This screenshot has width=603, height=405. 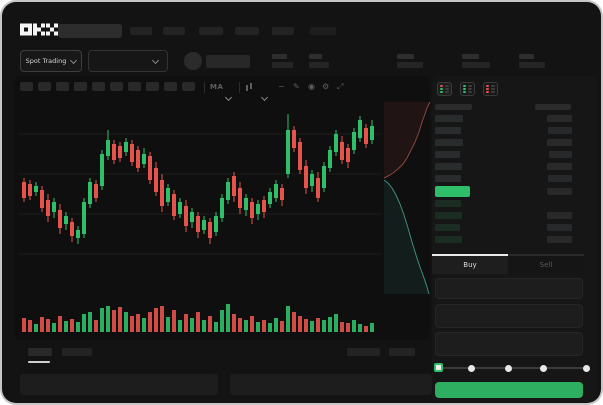 I want to click on camera-icon: ◉, so click(x=311, y=86).